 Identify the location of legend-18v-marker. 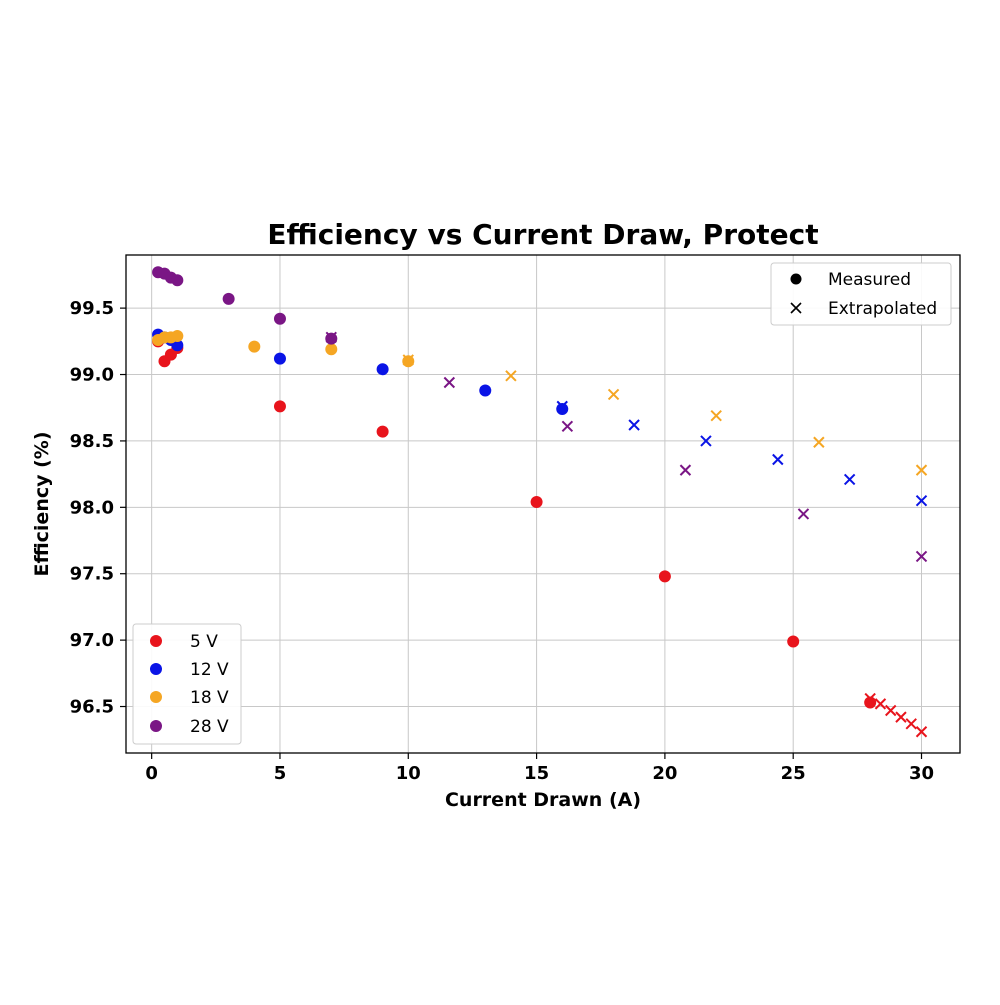
(156, 697).